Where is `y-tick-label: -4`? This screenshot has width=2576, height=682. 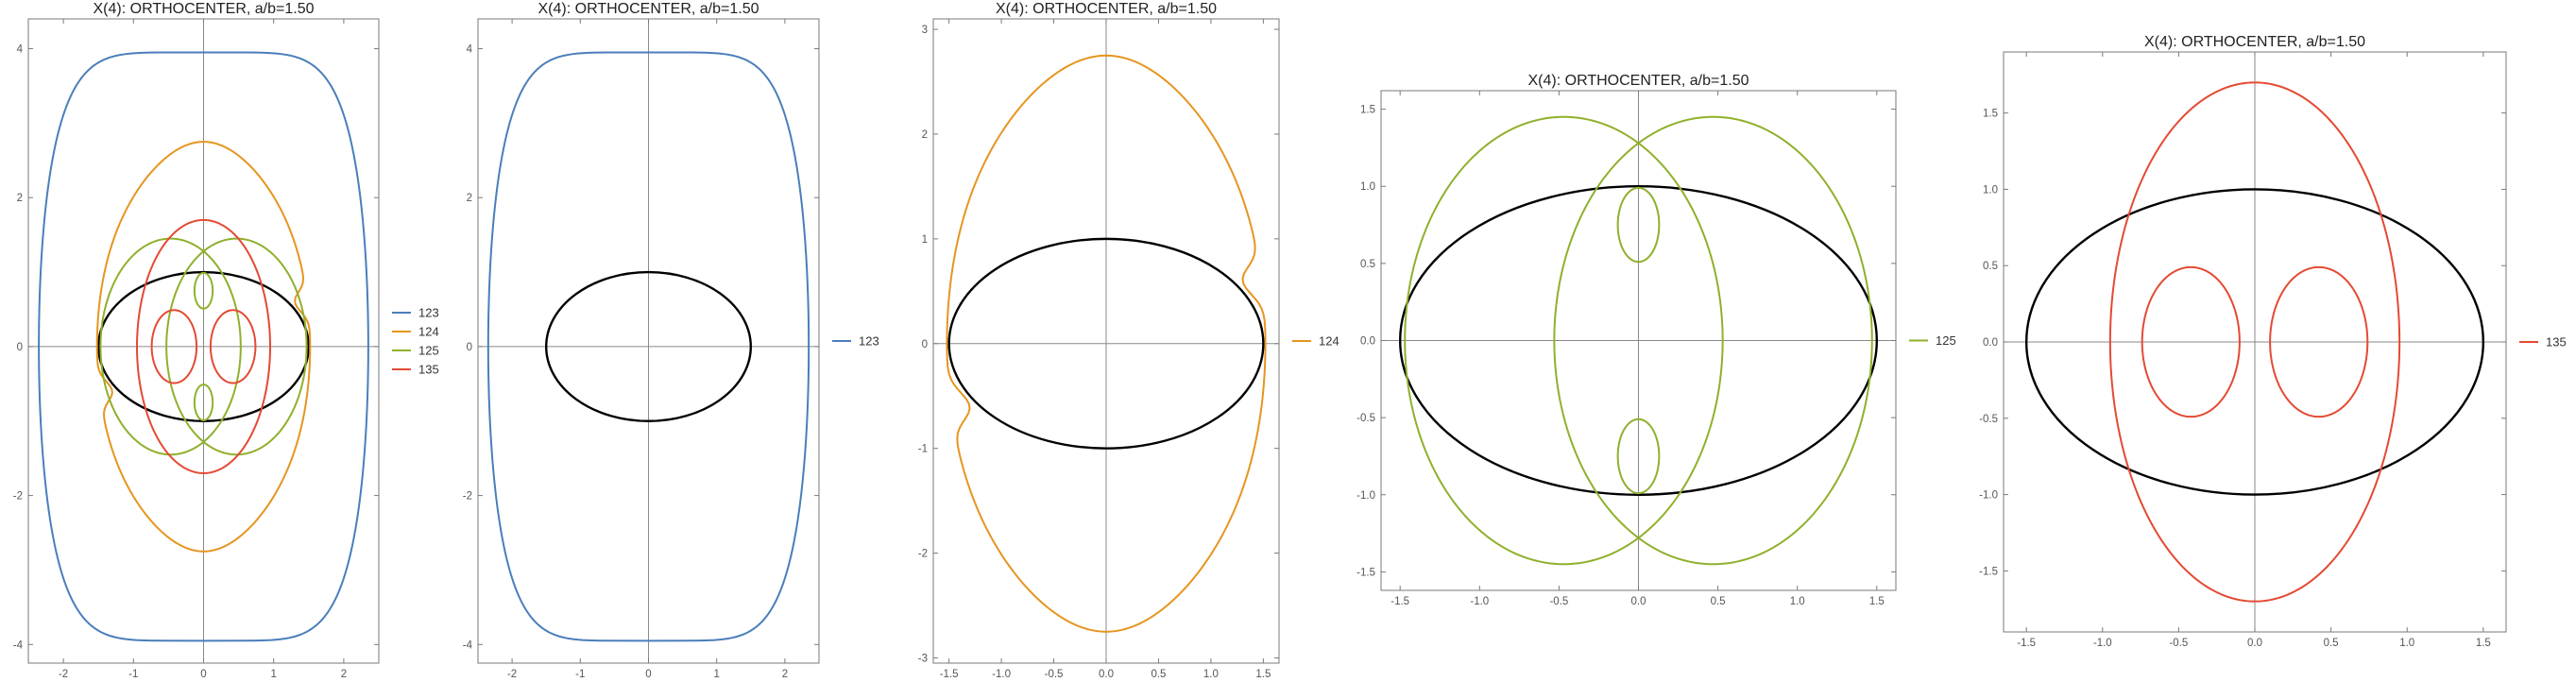 y-tick-label: -4 is located at coordinates (468, 645).